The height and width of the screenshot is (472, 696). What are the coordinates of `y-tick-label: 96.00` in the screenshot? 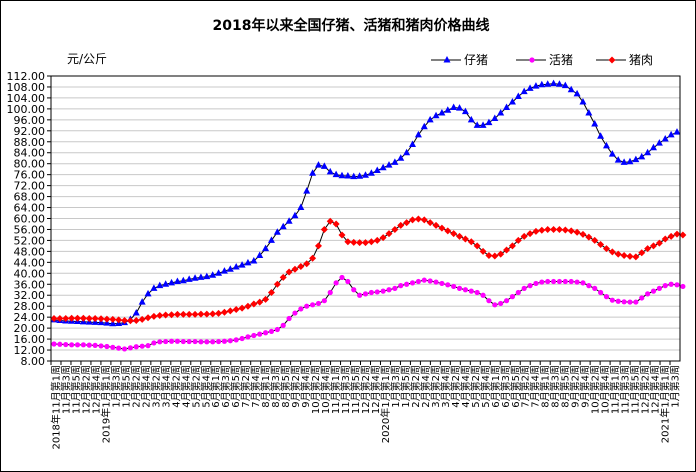 It's located at (30, 120).